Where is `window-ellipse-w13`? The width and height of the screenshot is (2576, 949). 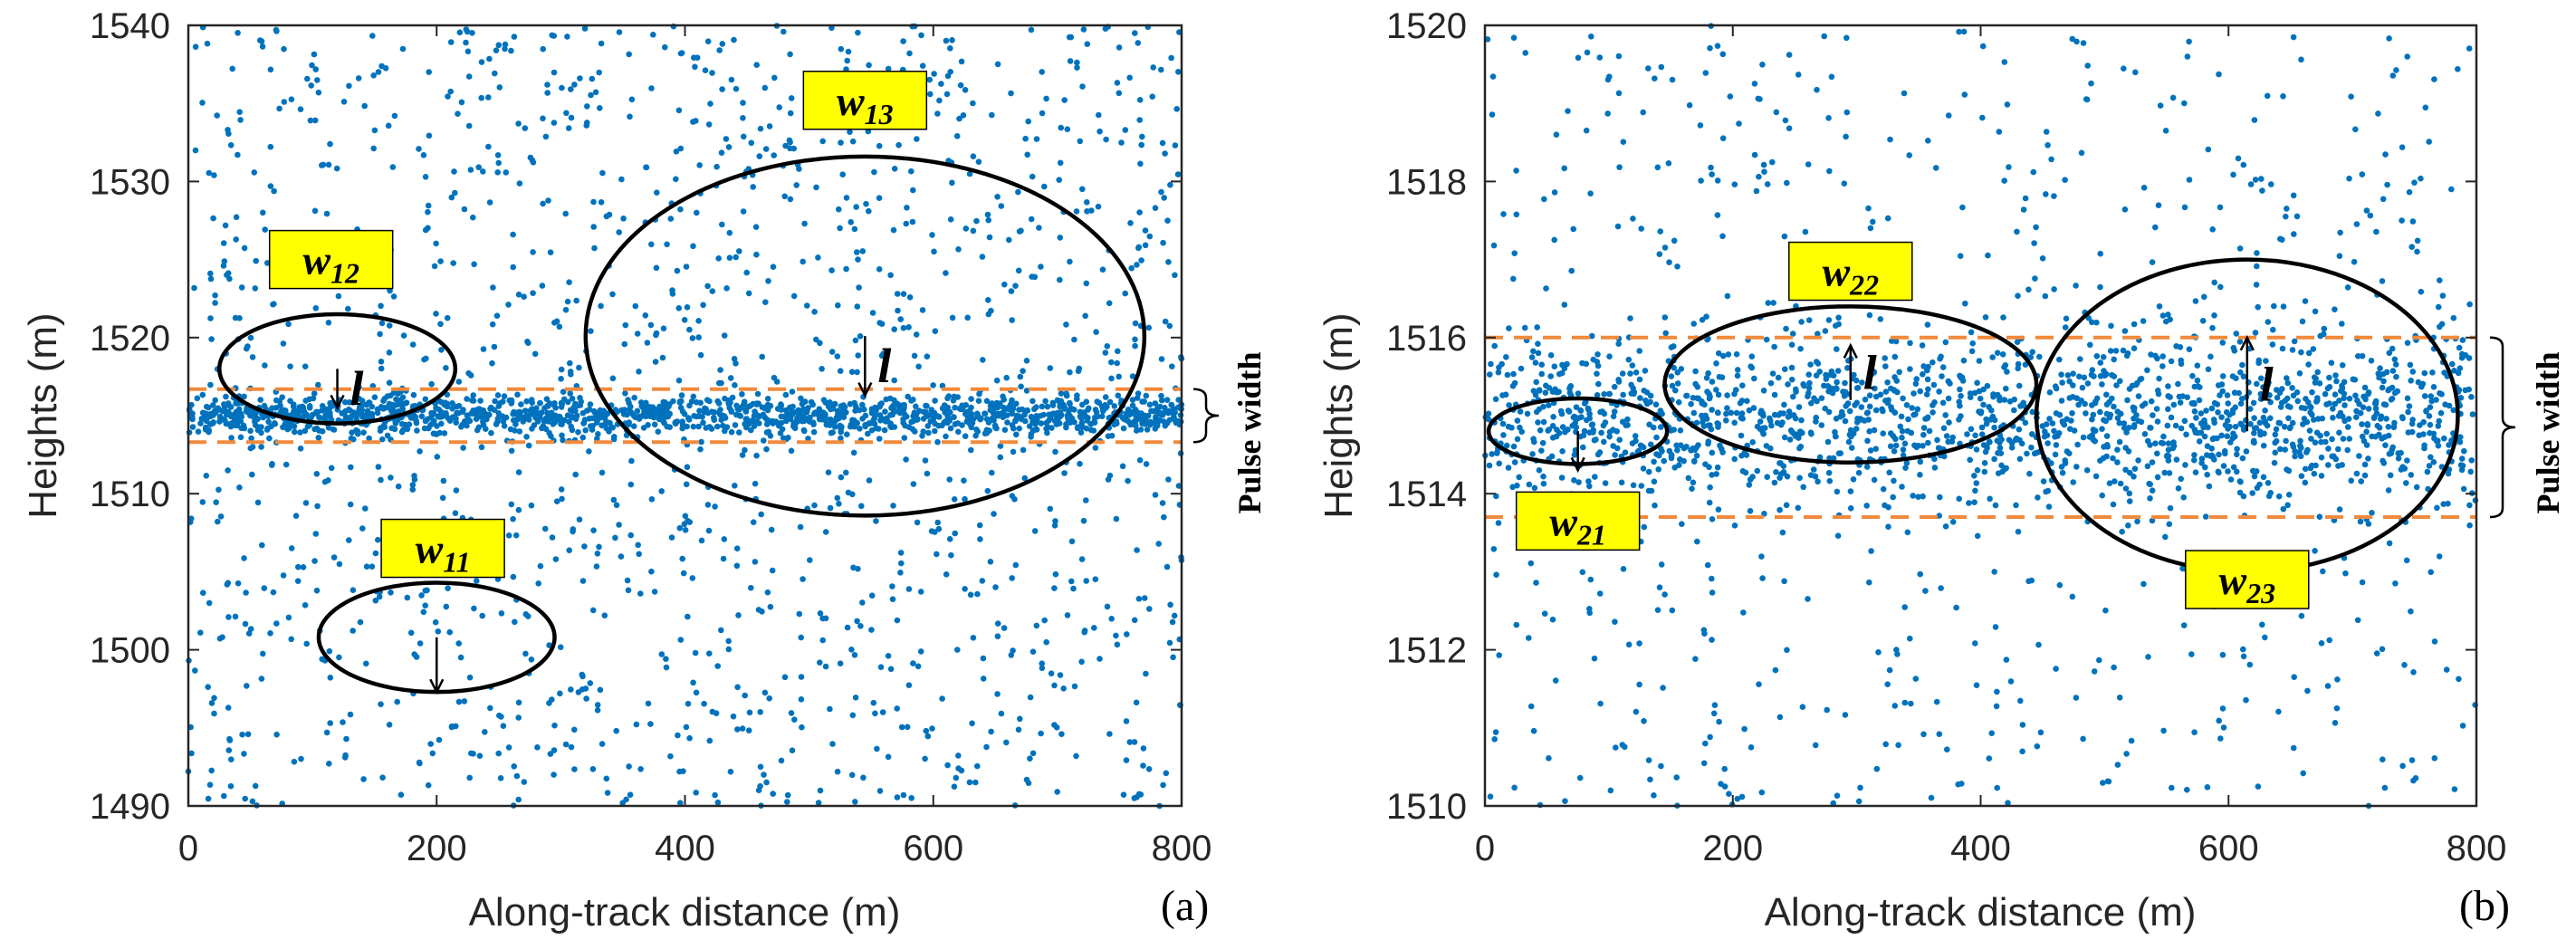 window-ellipse-w13 is located at coordinates (865, 336).